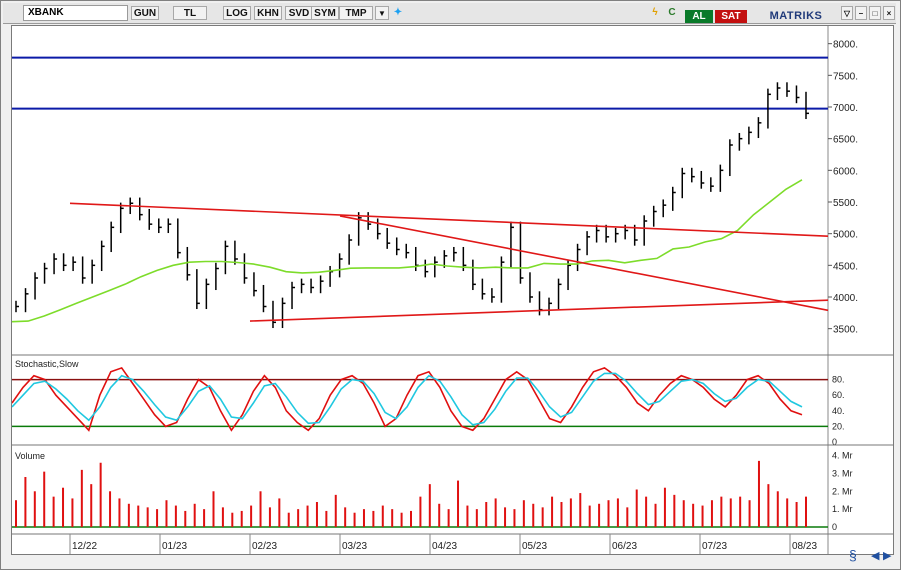 This screenshot has width=901, height=570. Describe the element at coordinates (845, 203) in the screenshot. I see `price-tick-label: 5500.` at that location.